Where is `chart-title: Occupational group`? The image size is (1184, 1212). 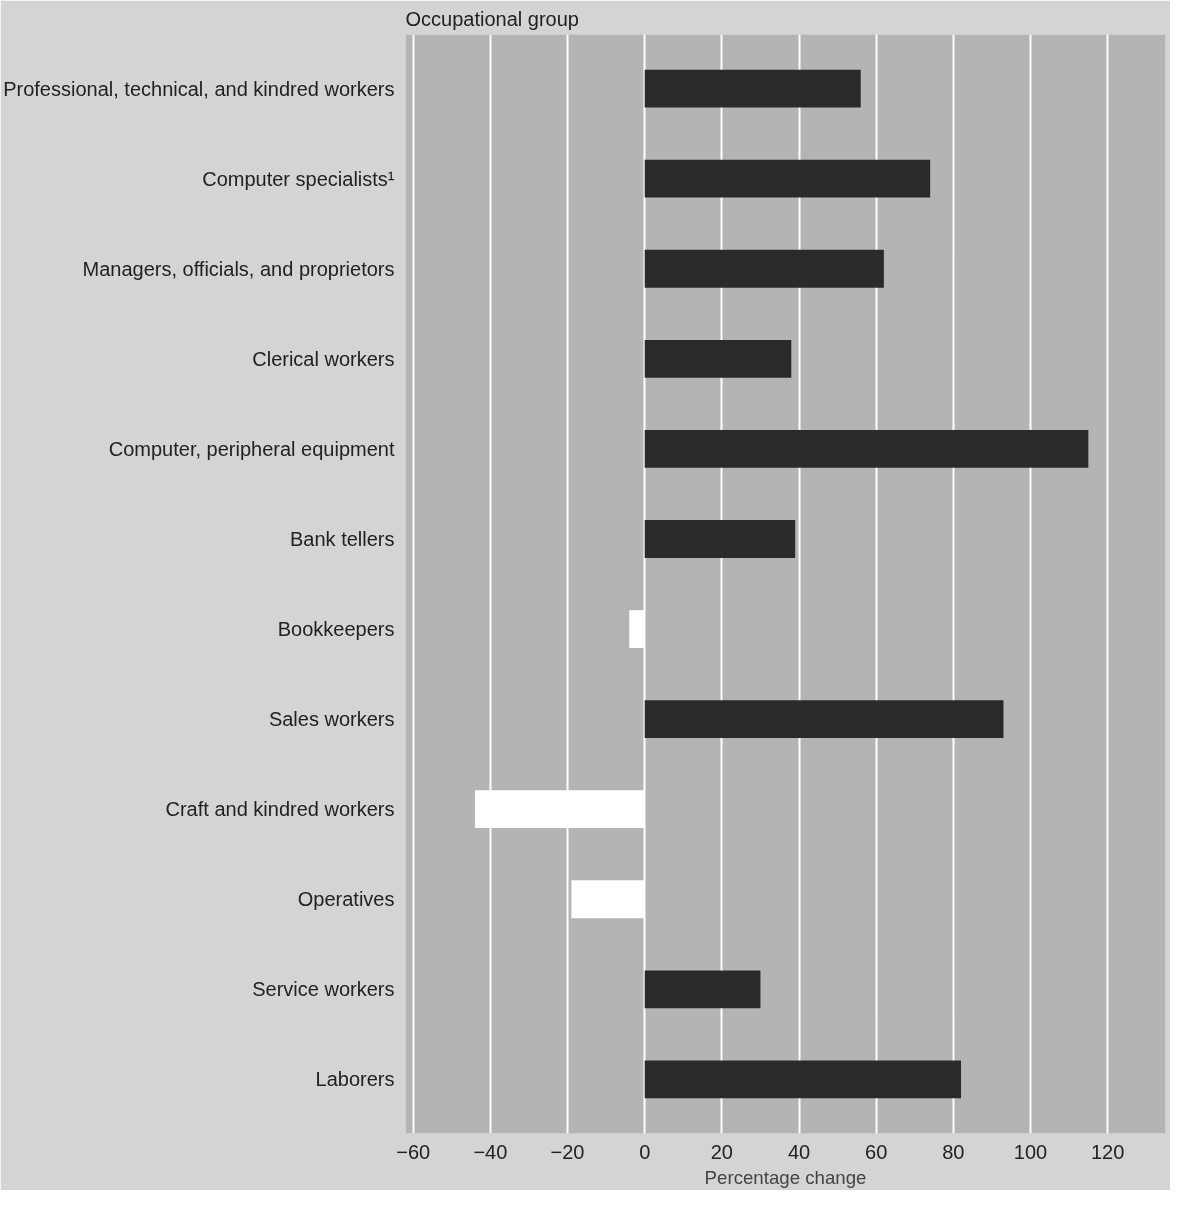 chart-title: Occupational group is located at coordinates (492, 18).